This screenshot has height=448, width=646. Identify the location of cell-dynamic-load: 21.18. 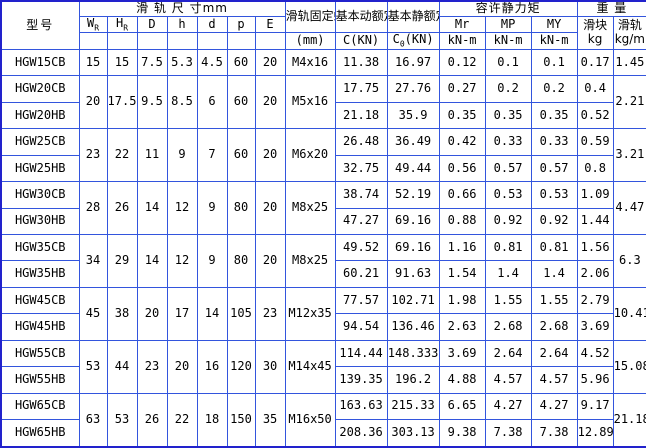
(361, 115).